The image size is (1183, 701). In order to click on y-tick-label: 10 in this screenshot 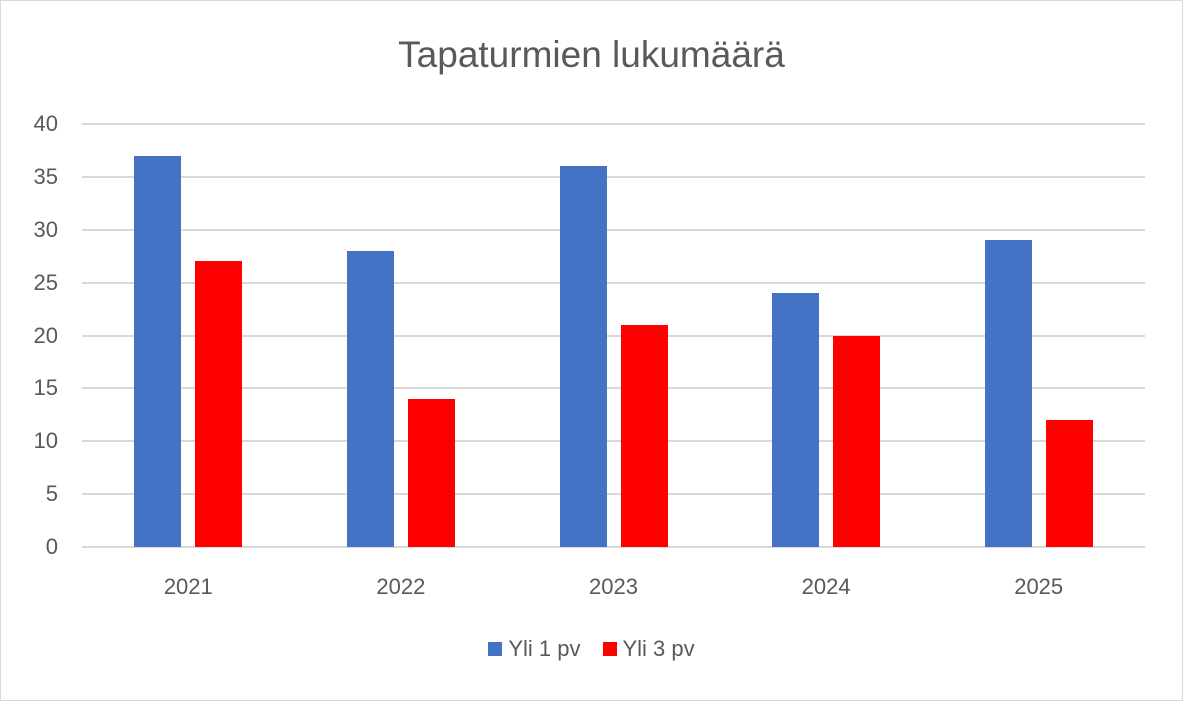, I will do `click(45, 441)`.